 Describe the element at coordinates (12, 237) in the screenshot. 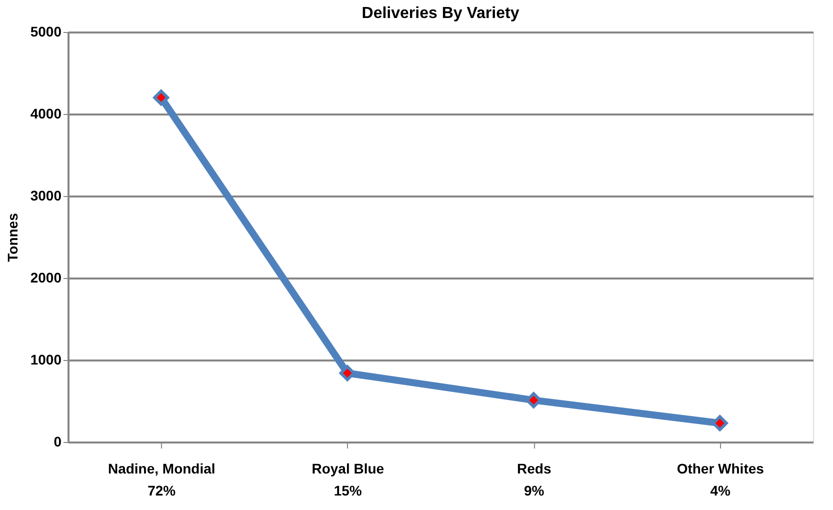

I see `y-axis-title: Tonnes` at that location.